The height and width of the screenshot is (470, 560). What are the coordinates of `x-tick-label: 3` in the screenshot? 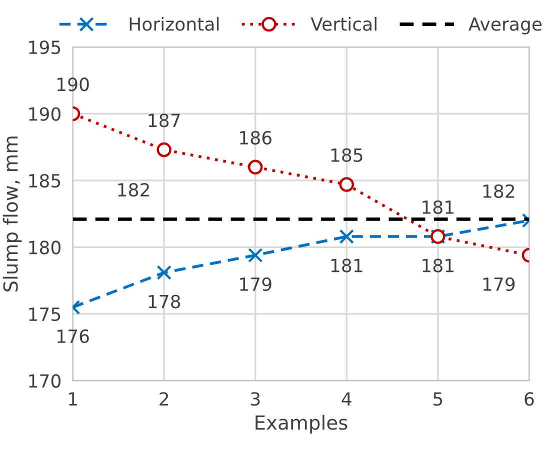 It's located at (255, 399).